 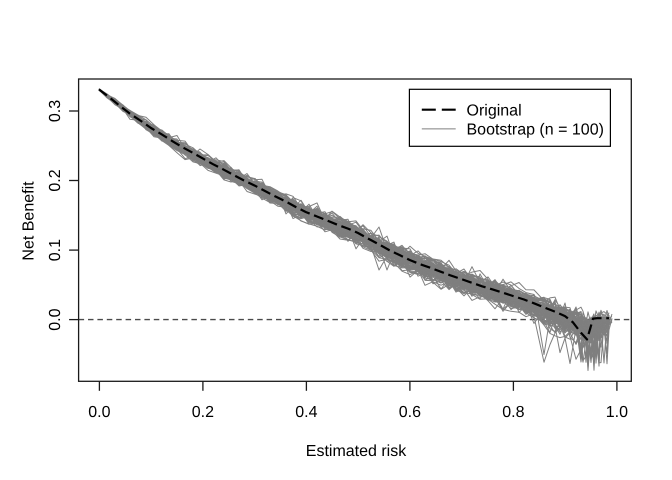 What do you see at coordinates (513, 412) in the screenshot?
I see `svg-text: 0.8` at bounding box center [513, 412].